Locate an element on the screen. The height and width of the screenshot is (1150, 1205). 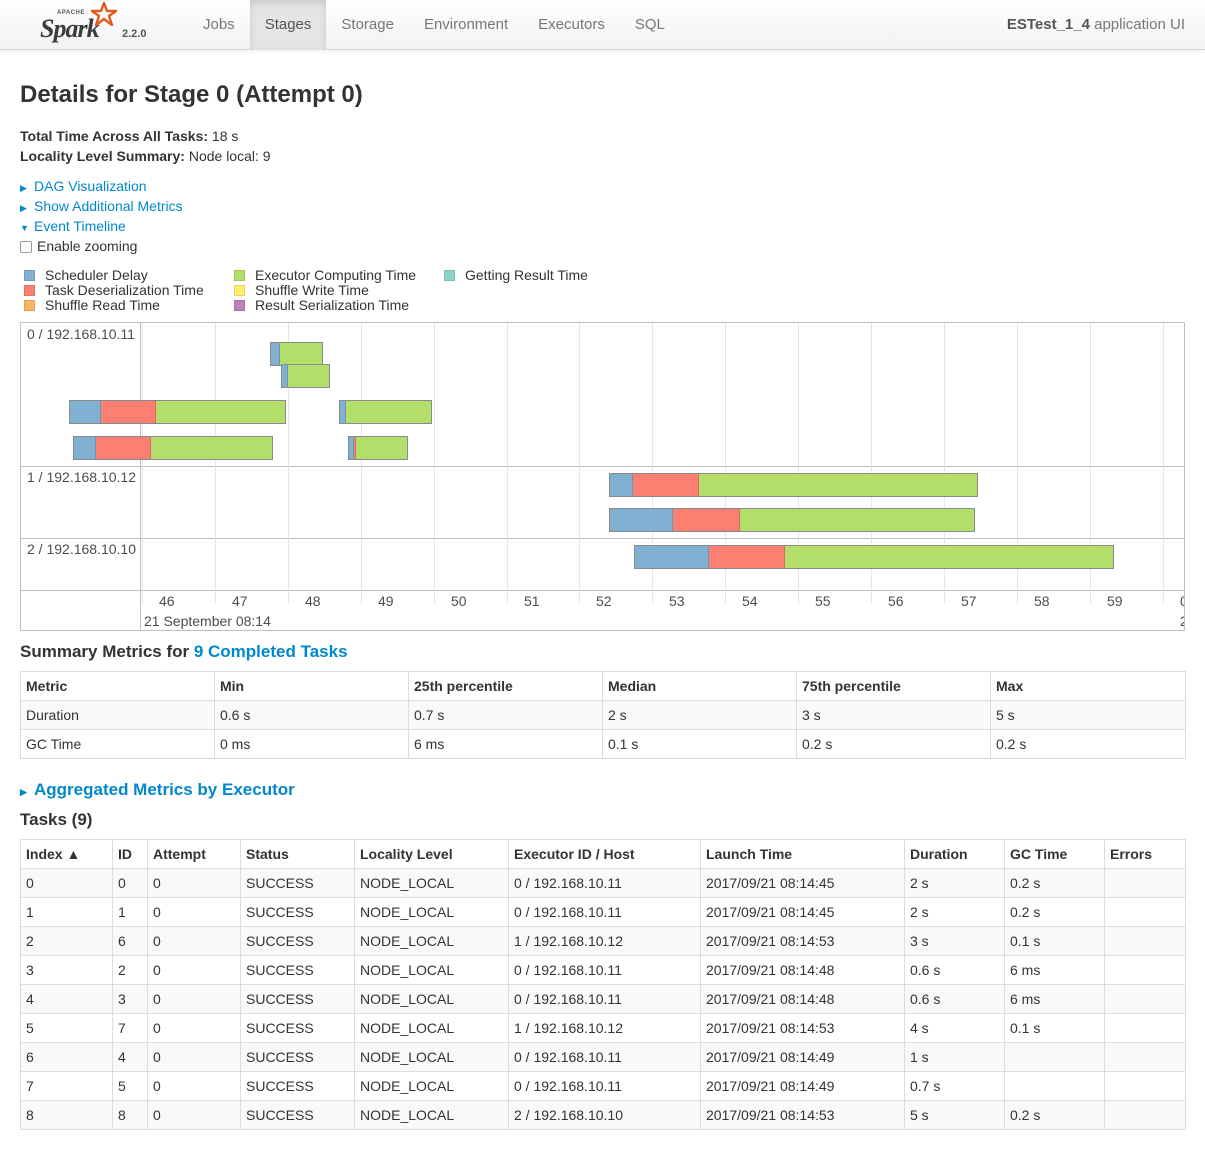
task-column-header: ID is located at coordinates (130, 854).